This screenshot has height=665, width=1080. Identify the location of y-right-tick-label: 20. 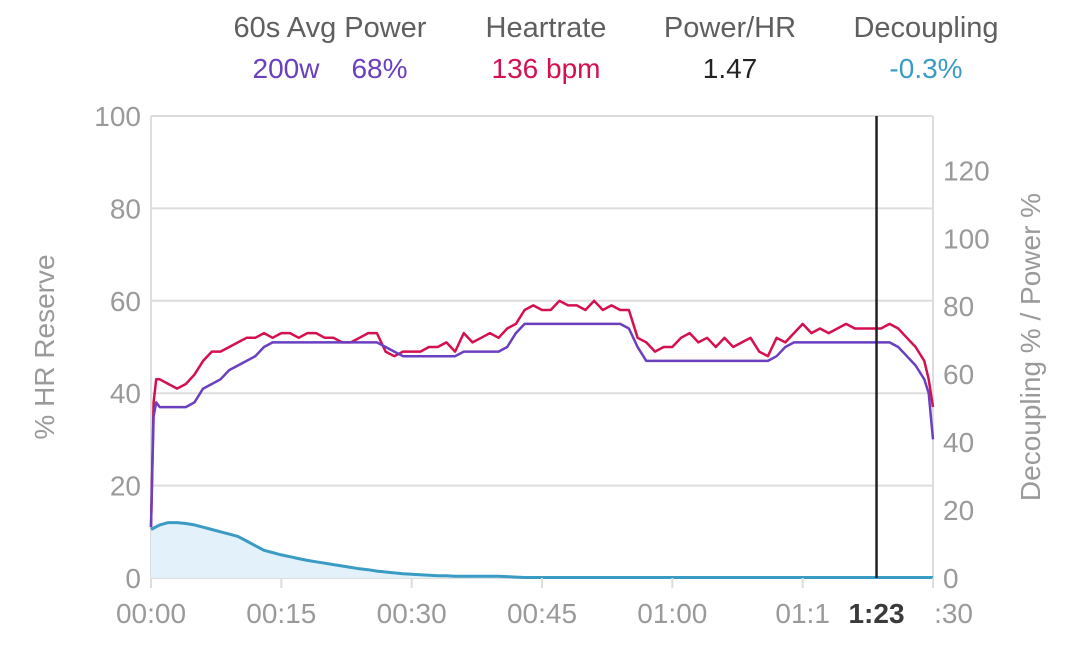
(958, 510).